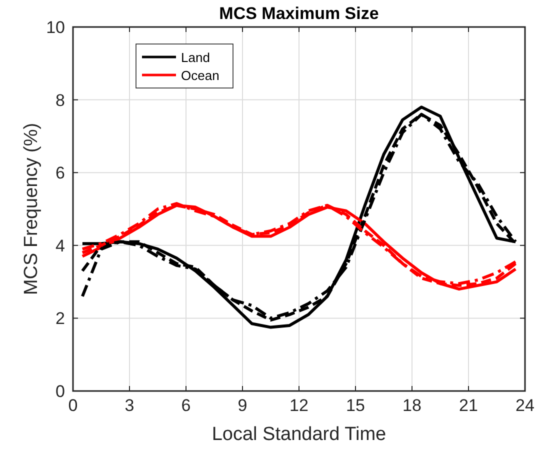 Image resolution: width=549 pixels, height=452 pixels. I want to click on x-tick-label: 0, so click(73, 405).